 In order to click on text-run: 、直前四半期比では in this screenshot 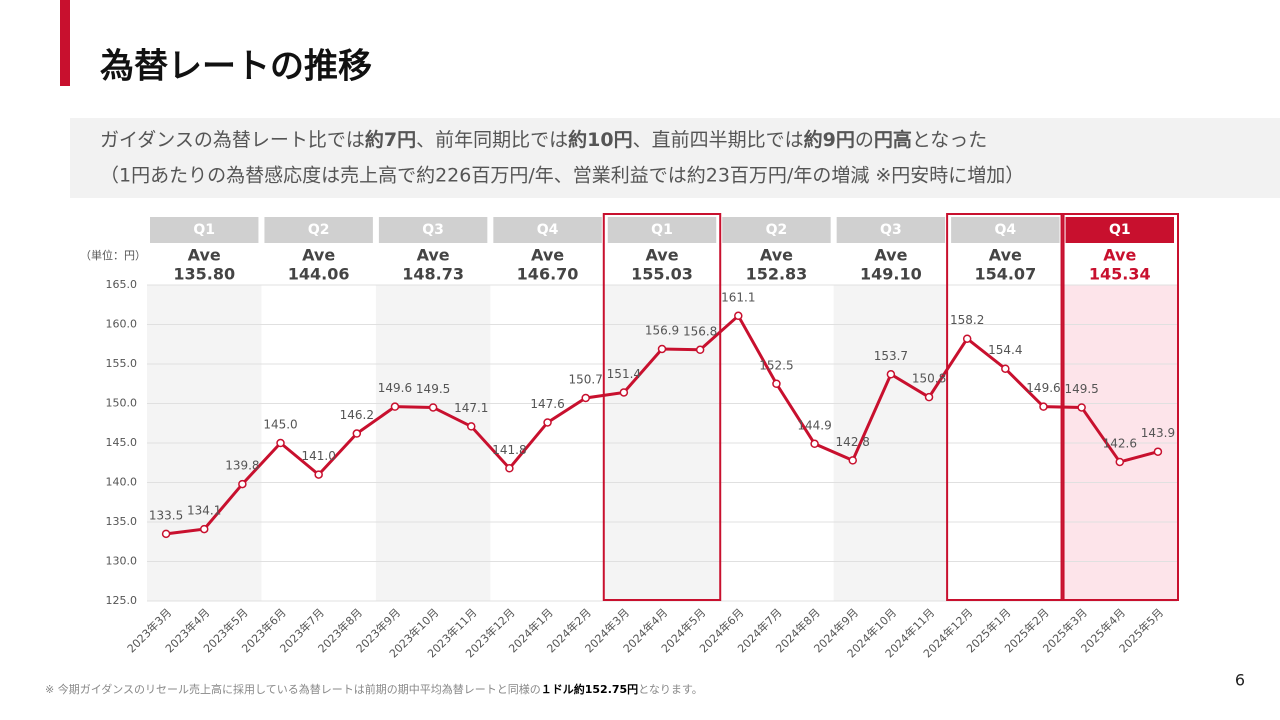, I will do `click(718, 140)`.